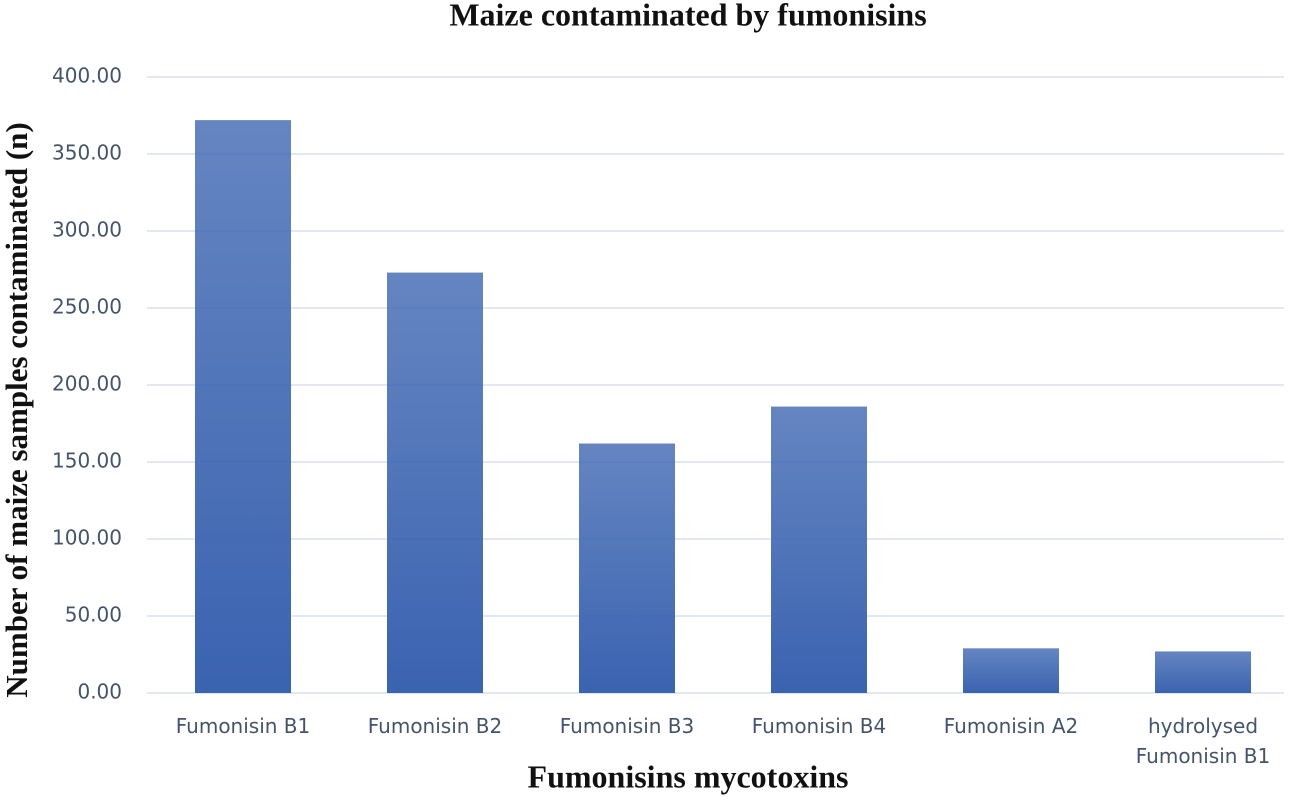  What do you see at coordinates (99, 692) in the screenshot?
I see `y-tick-label: 0.00` at bounding box center [99, 692].